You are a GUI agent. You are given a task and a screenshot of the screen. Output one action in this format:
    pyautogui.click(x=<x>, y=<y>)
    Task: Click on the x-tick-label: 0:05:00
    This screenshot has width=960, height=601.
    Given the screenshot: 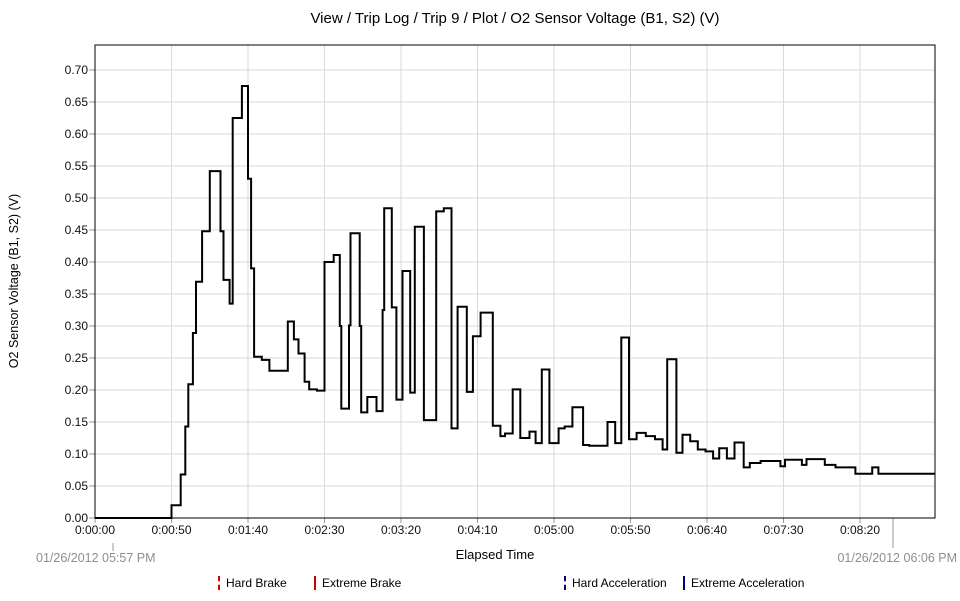 What is the action you would take?
    pyautogui.click(x=554, y=530)
    